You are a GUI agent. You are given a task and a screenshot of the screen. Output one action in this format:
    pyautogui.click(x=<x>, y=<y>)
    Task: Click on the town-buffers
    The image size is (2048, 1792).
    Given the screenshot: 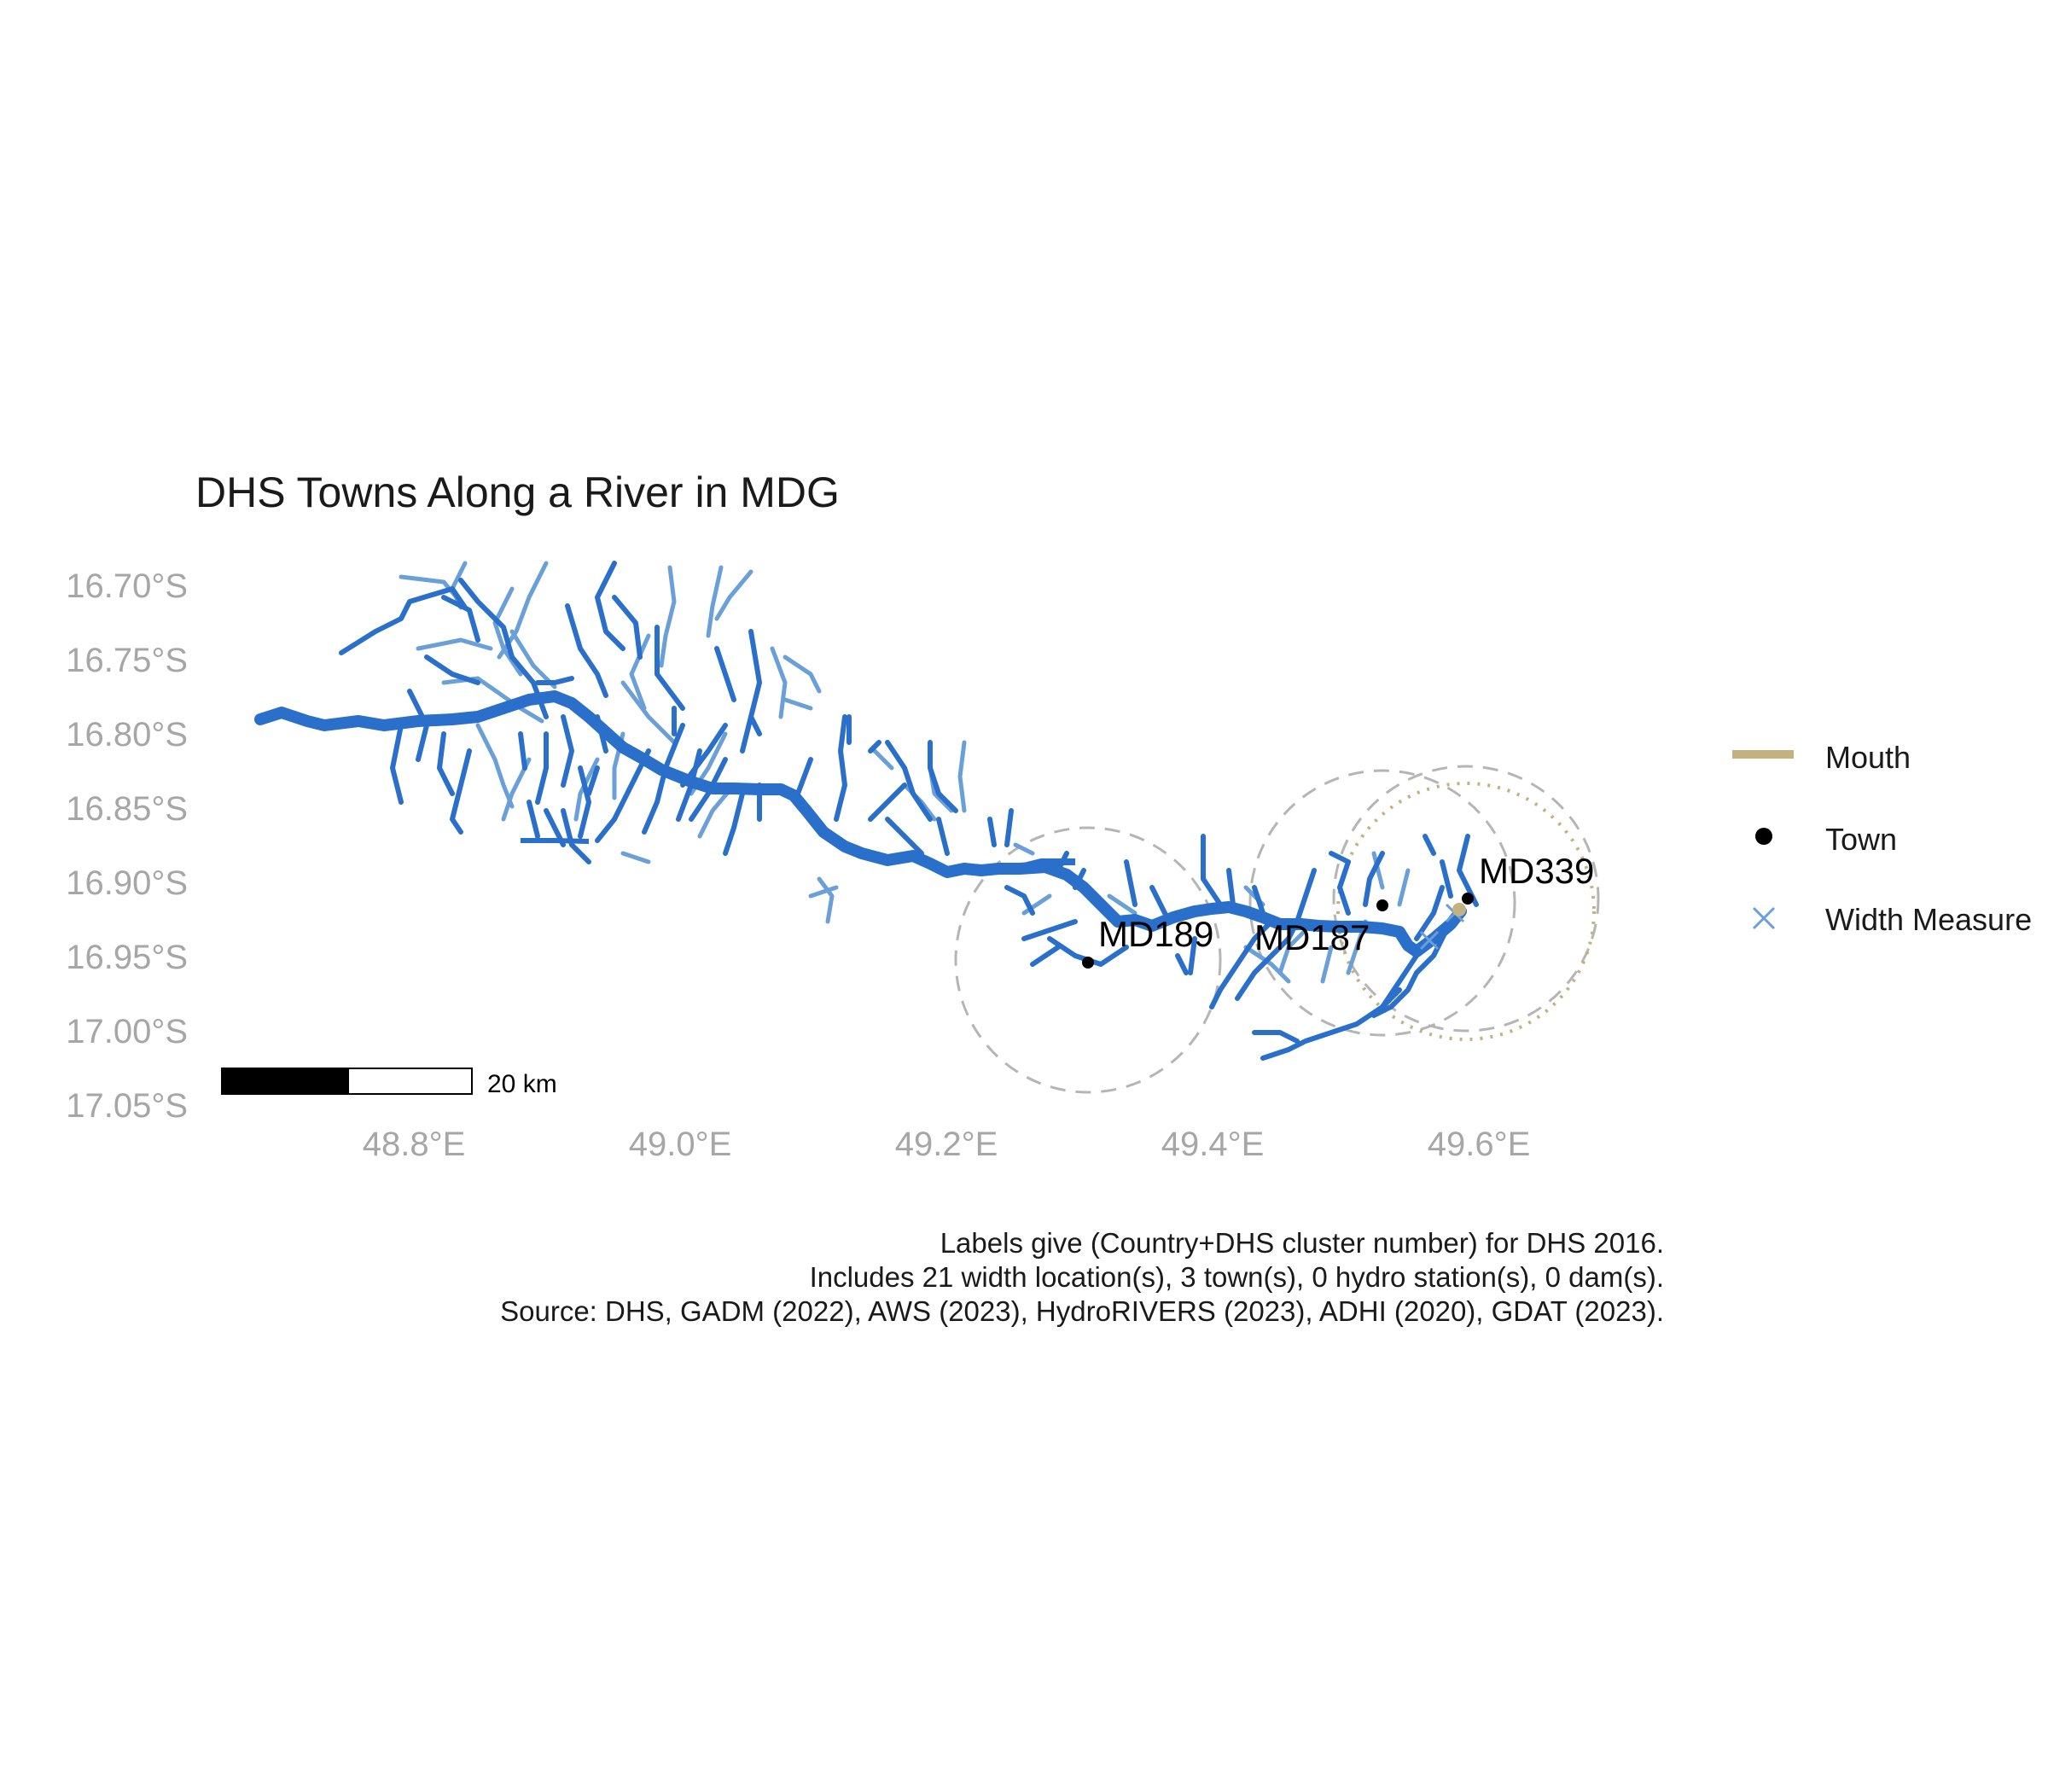 What is the action you would take?
    pyautogui.click(x=1277, y=930)
    